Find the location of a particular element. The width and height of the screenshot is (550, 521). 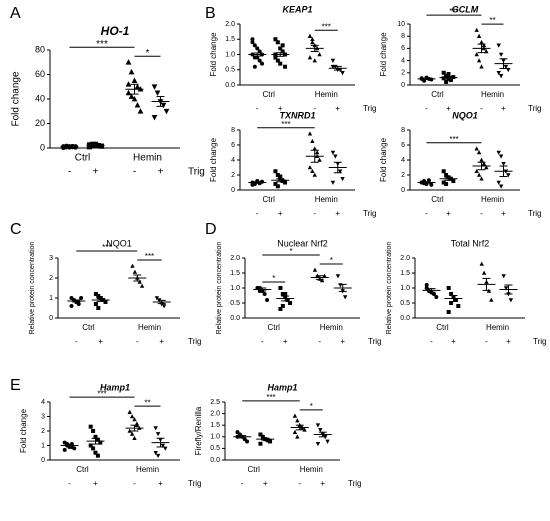

group-label: Ctrl is located at coordinates (269, 94).